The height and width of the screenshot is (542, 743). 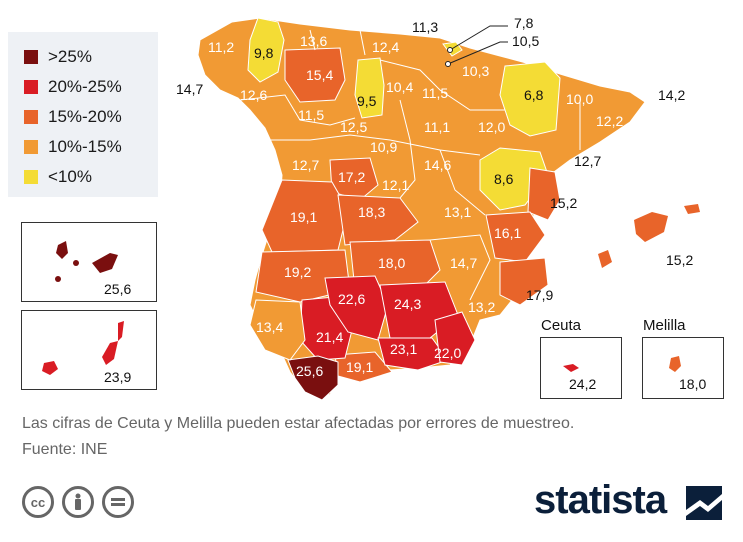 I want to click on region-label: 11,1, so click(x=437, y=127).